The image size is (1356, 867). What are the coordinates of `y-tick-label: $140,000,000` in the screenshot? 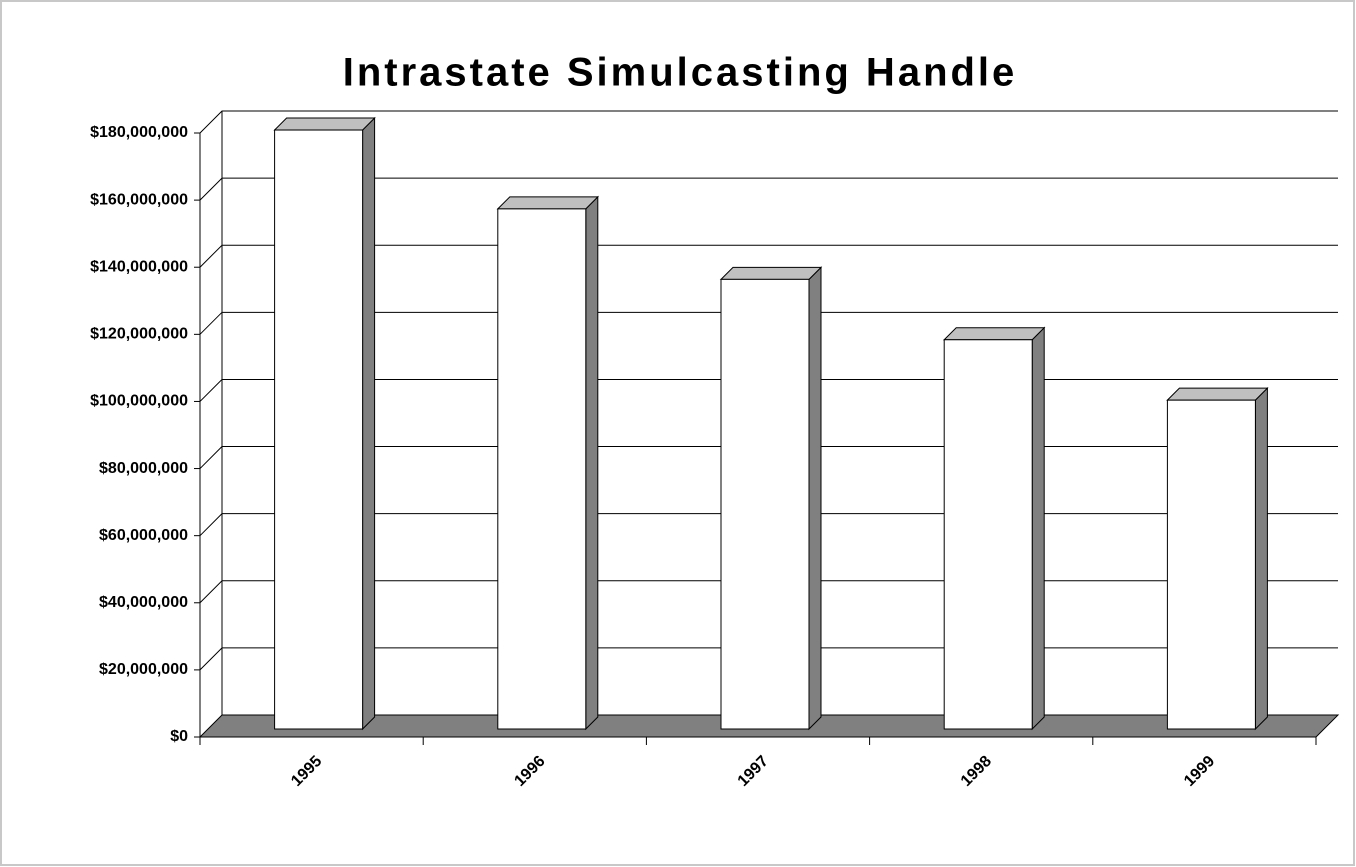 It's located at (139, 266).